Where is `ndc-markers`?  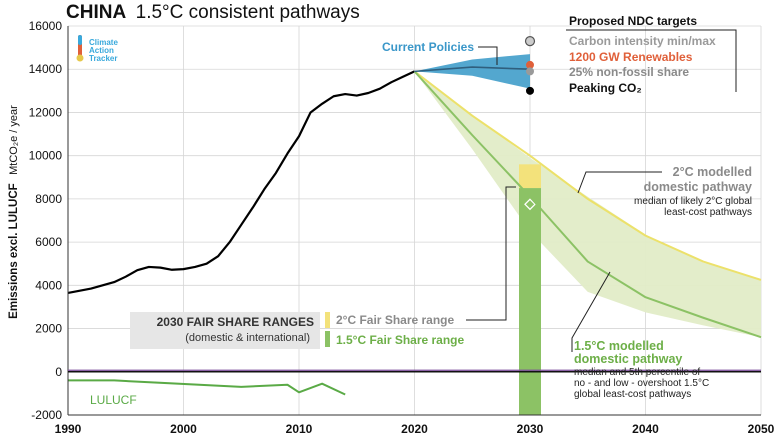
ndc-markers is located at coordinates (530, 65).